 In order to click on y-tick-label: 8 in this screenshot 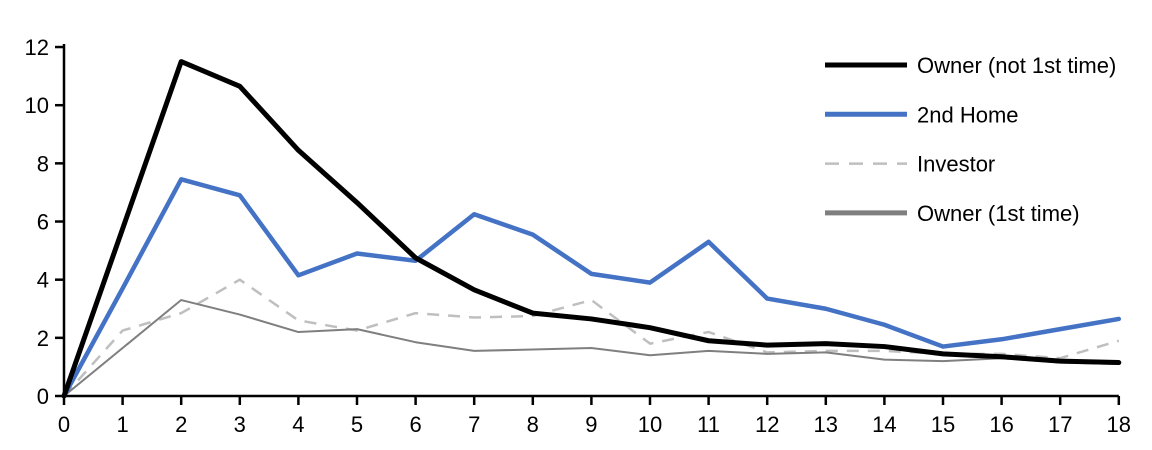, I will do `click(43, 163)`.